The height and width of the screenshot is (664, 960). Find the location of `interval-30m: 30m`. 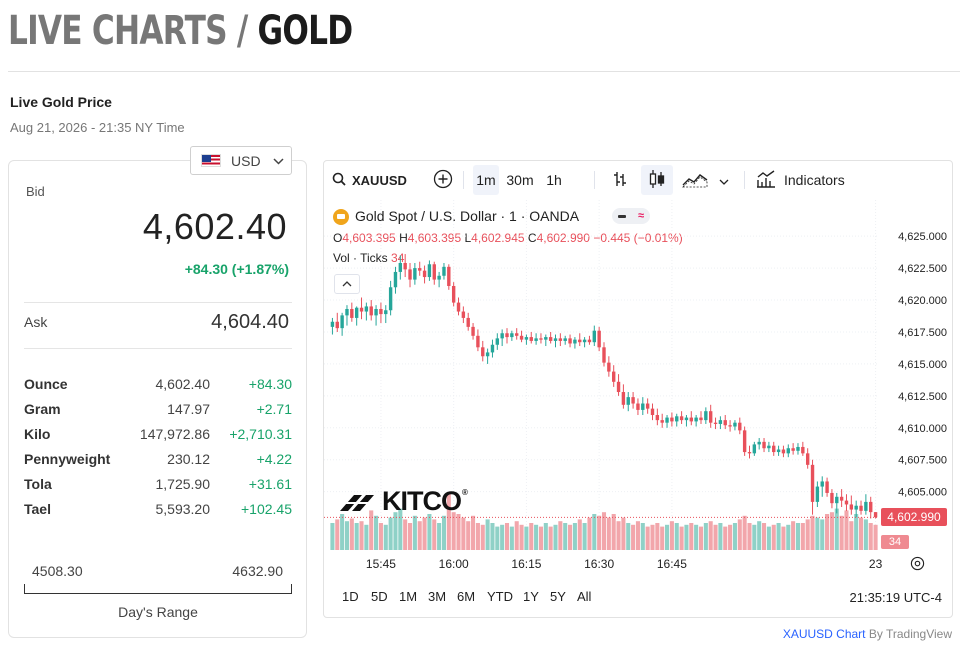

interval-30m: 30m is located at coordinates (520, 180).